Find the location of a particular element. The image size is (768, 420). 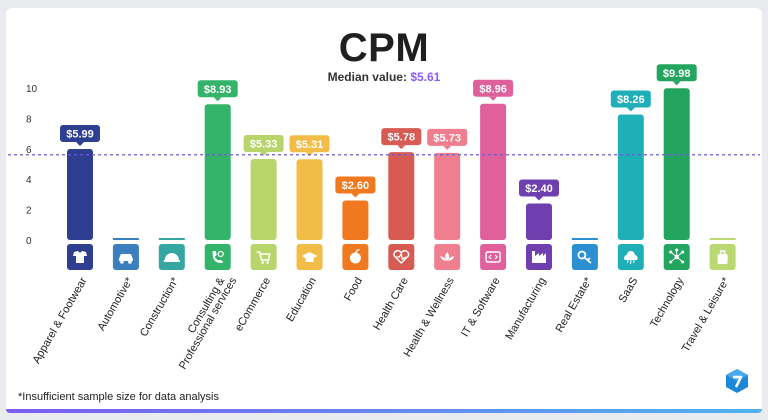

y-tick-label: 4 is located at coordinates (29, 180).